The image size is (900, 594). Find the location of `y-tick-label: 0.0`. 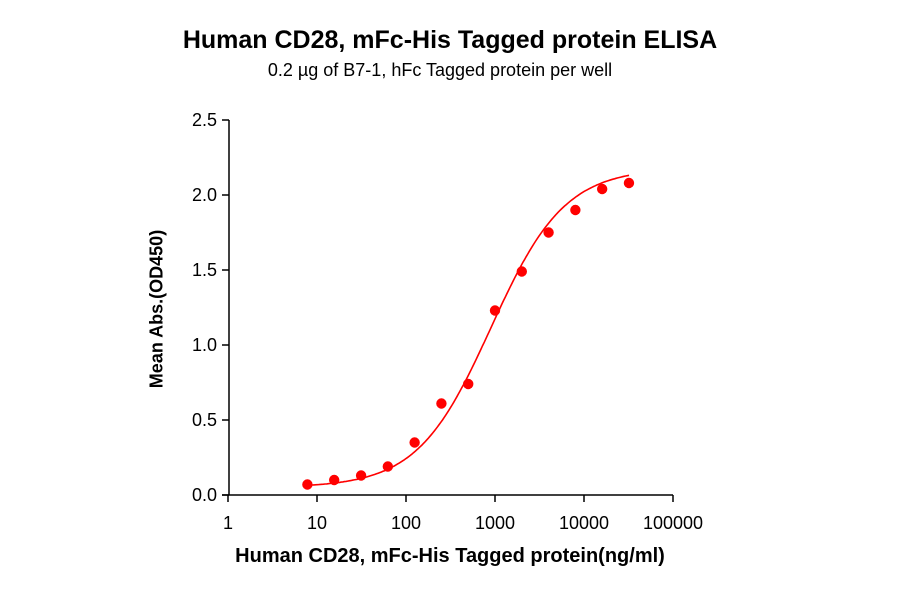

y-tick-label: 0.0 is located at coordinates (204, 495).